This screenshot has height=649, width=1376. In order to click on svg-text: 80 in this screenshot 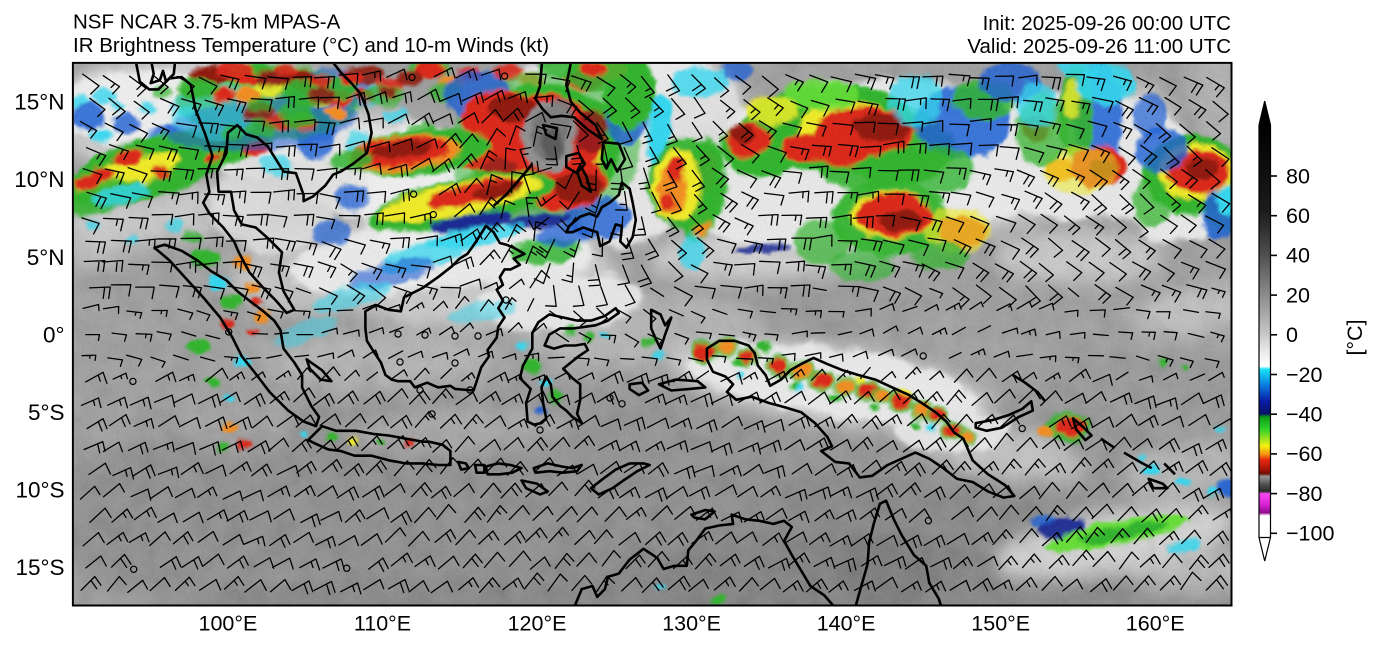, I will do `click(1298, 176)`.